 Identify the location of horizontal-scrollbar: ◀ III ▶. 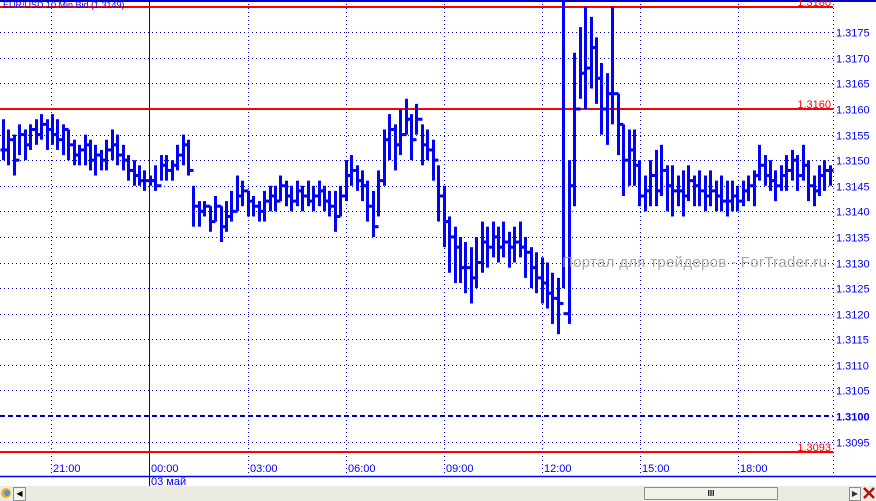
(438, 493).